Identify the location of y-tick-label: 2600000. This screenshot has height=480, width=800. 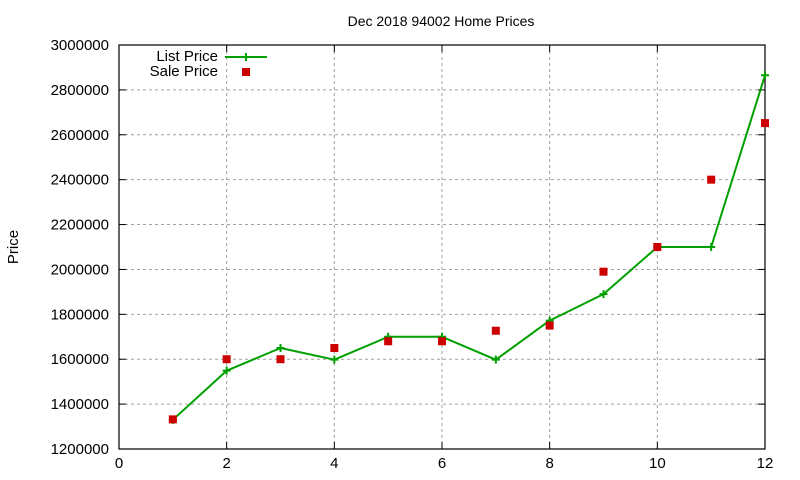
(80, 135).